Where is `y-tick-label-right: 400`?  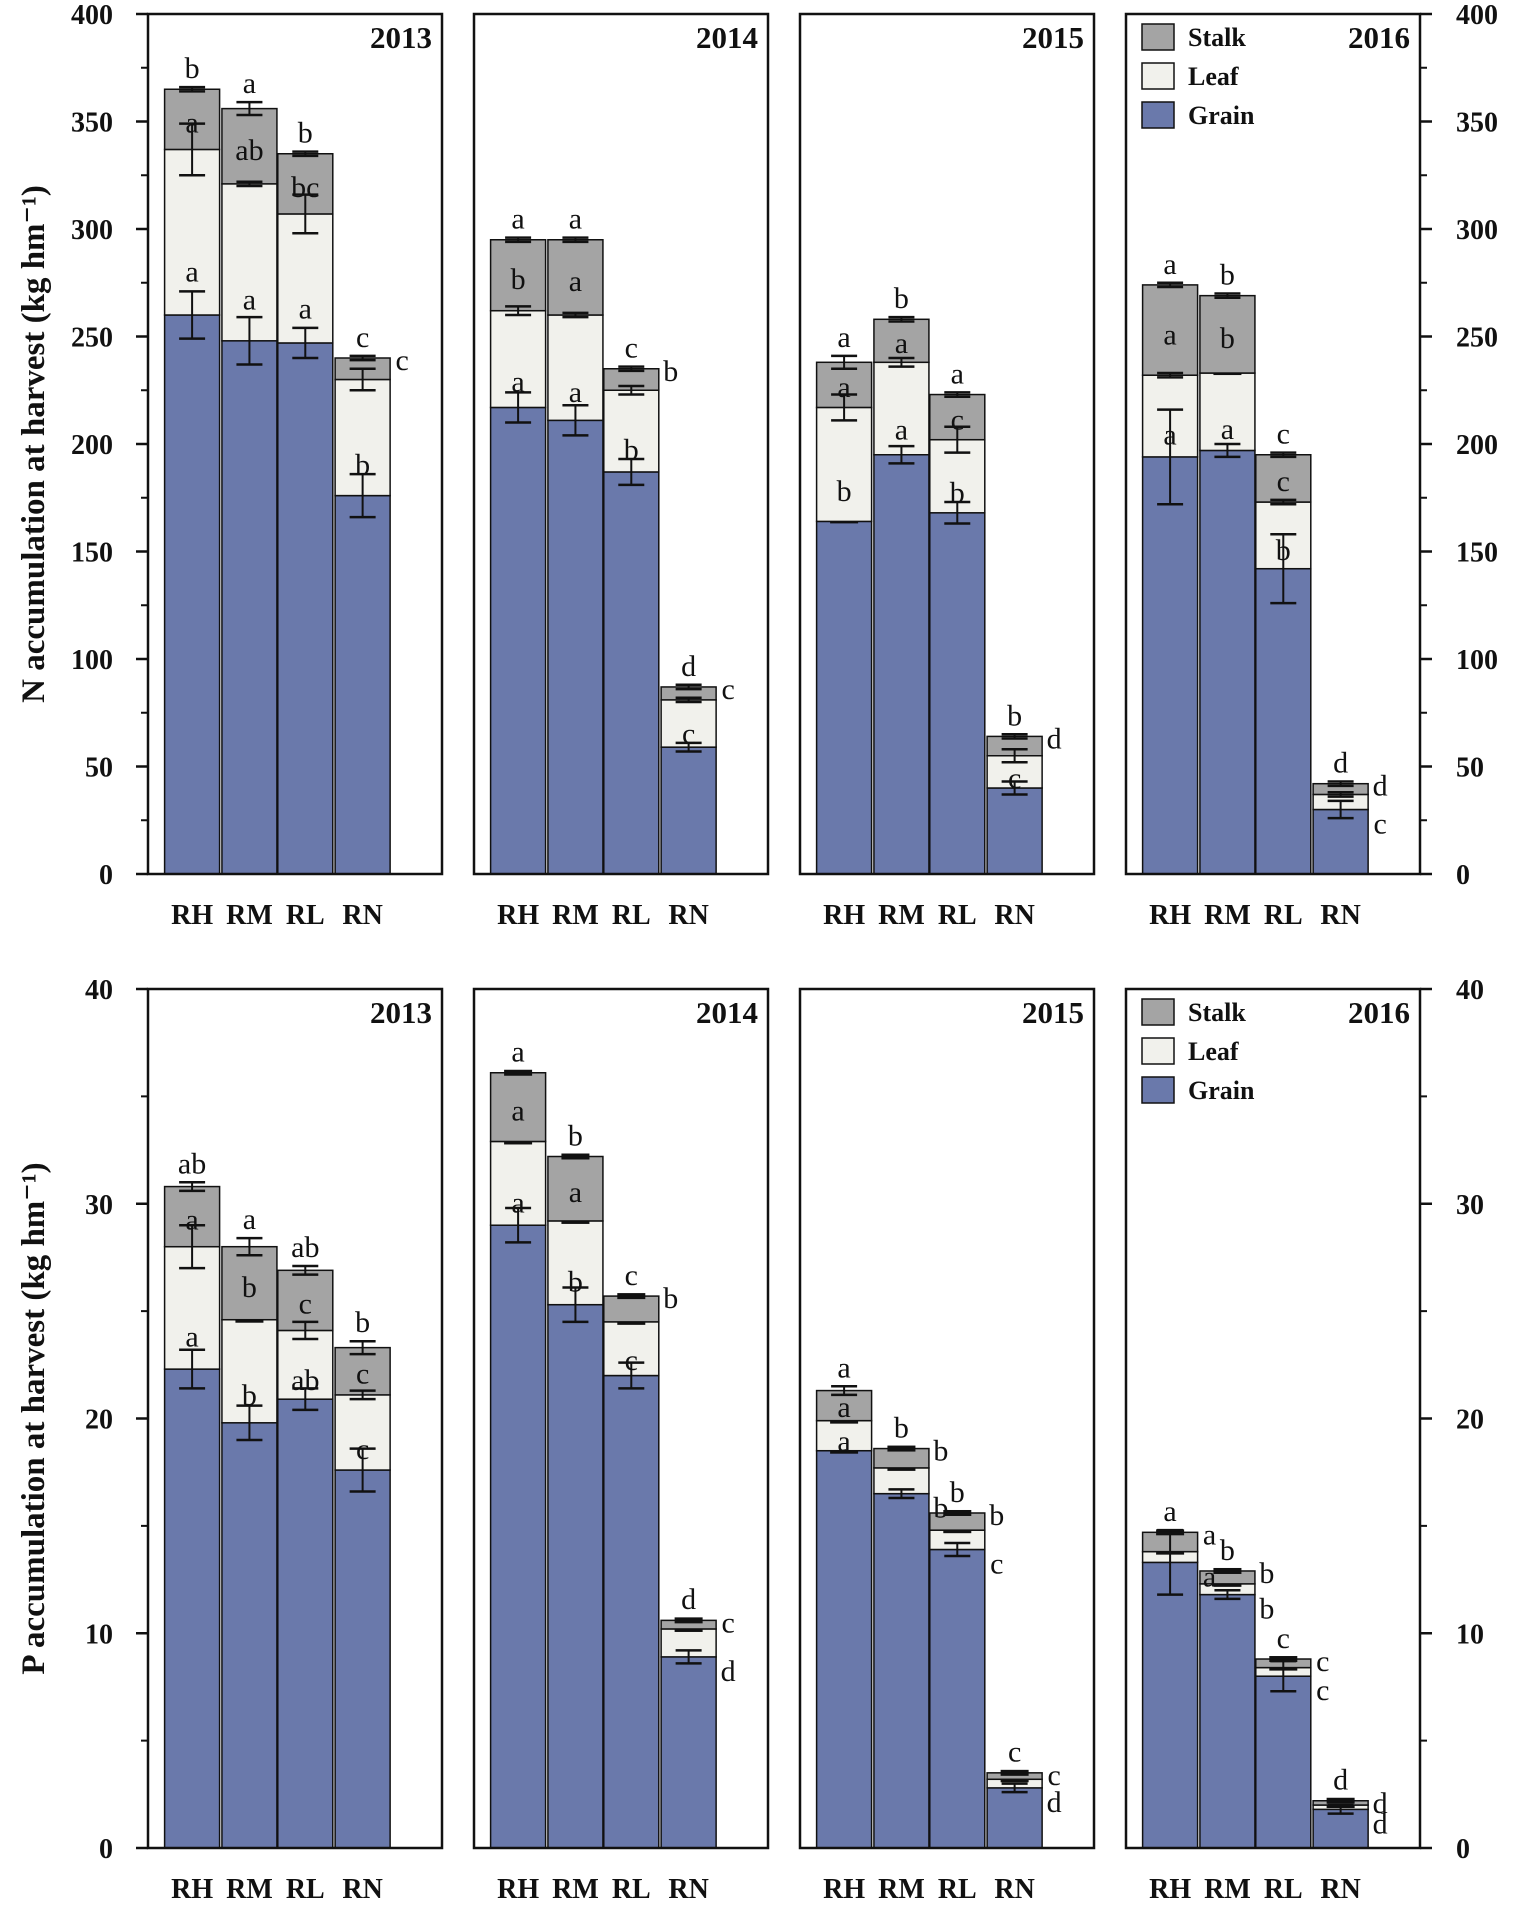 y-tick-label-right: 400 is located at coordinates (1477, 15).